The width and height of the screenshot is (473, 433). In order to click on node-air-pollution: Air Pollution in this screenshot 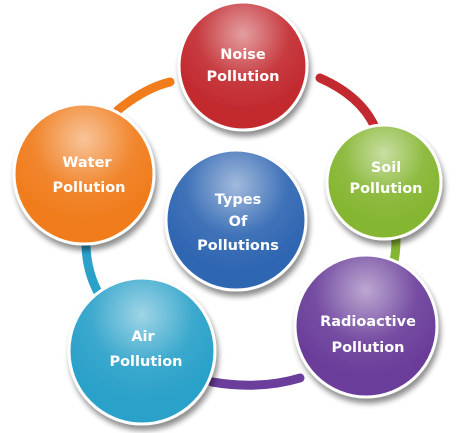, I will do `click(142, 351)`.